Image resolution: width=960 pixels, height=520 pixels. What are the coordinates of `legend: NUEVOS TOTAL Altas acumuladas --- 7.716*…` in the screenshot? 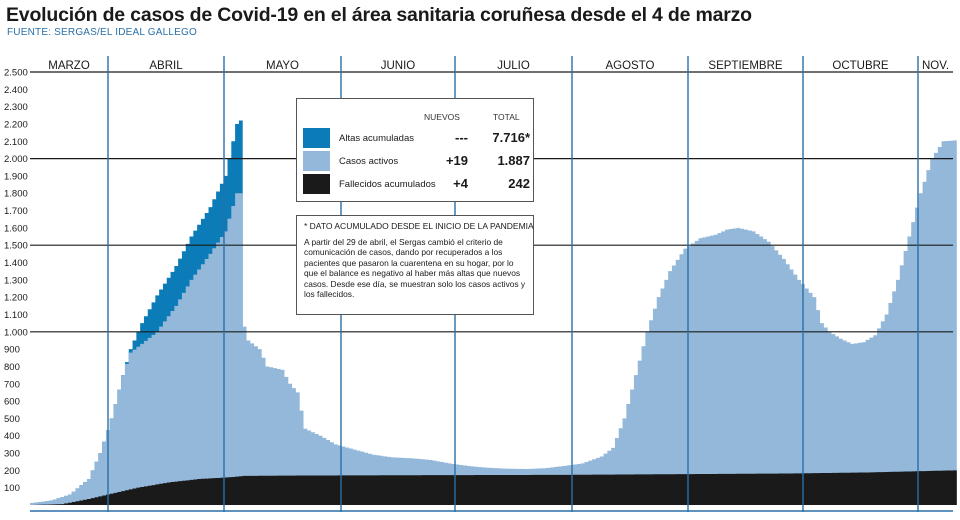 It's located at (415, 150).